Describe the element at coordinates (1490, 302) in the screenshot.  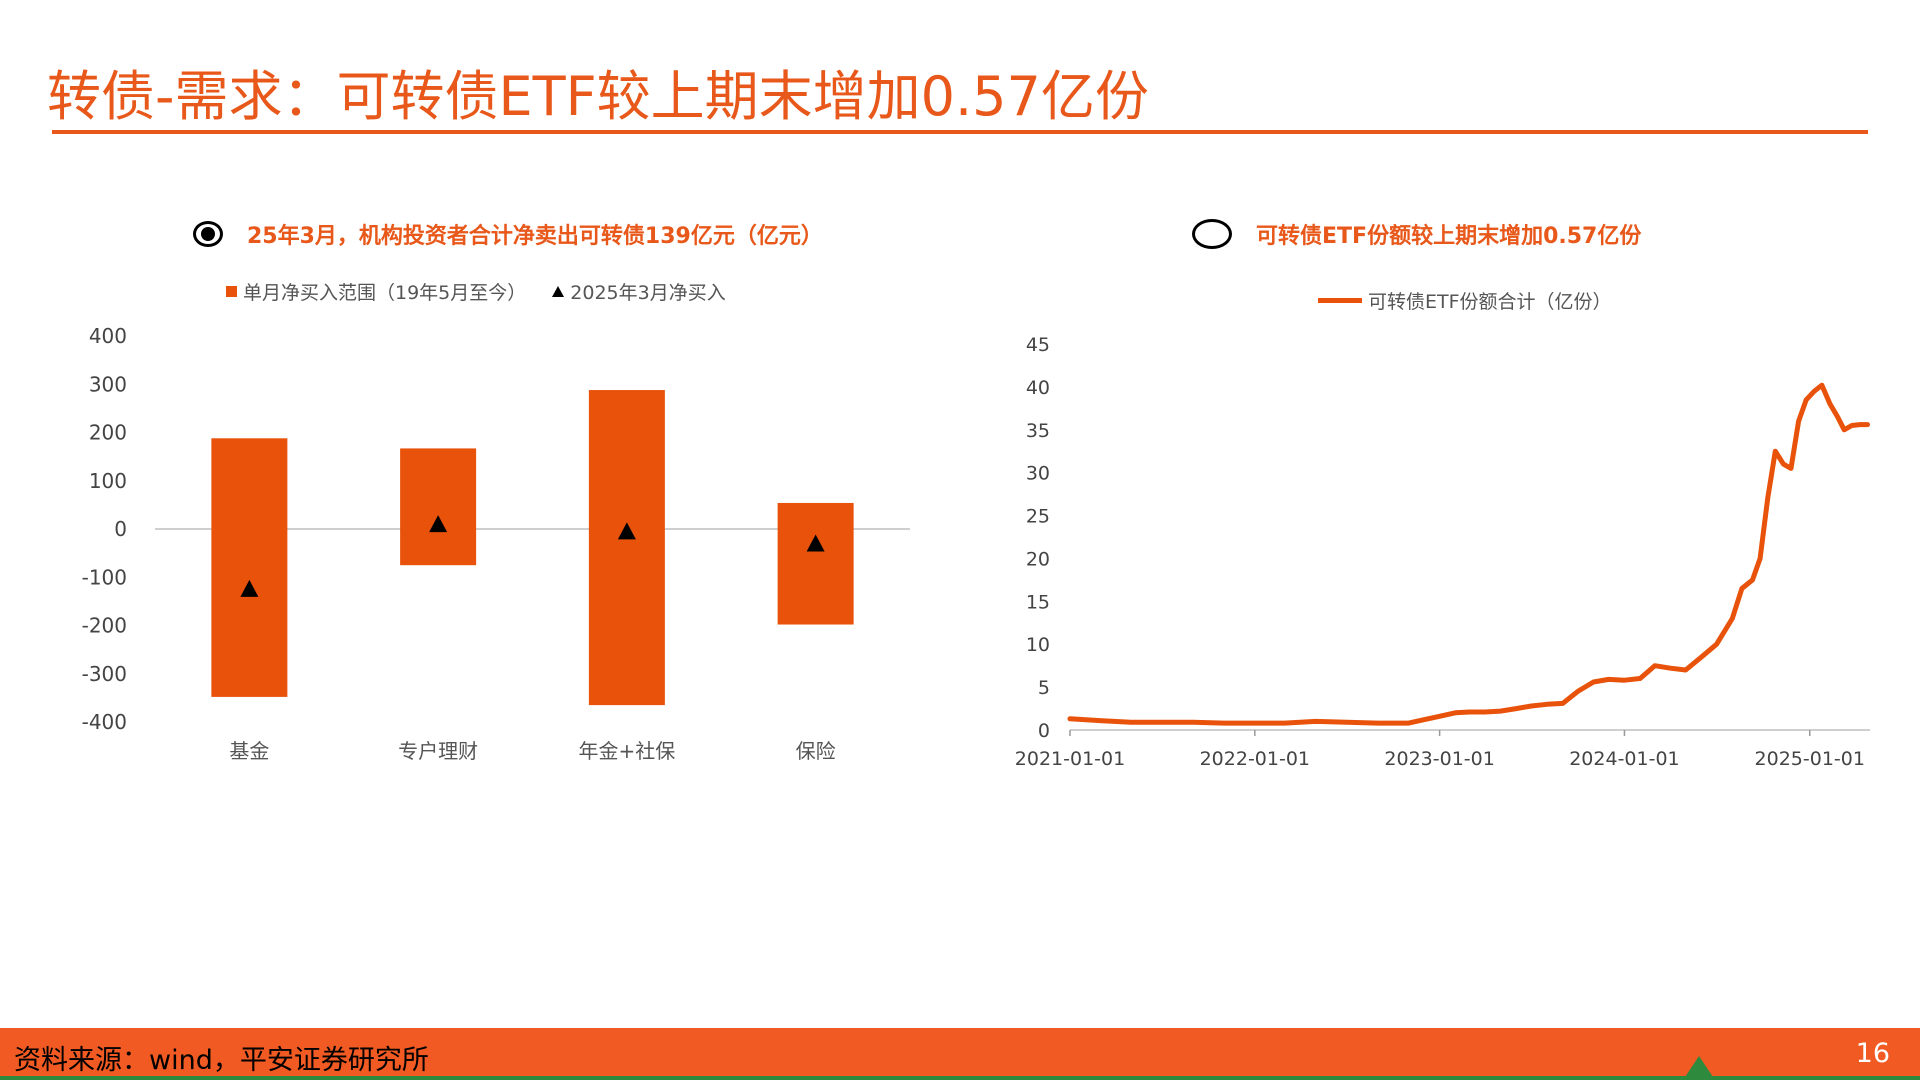
I see `legend-line-label: 可转债ETF份额合计（亿份）` at that location.